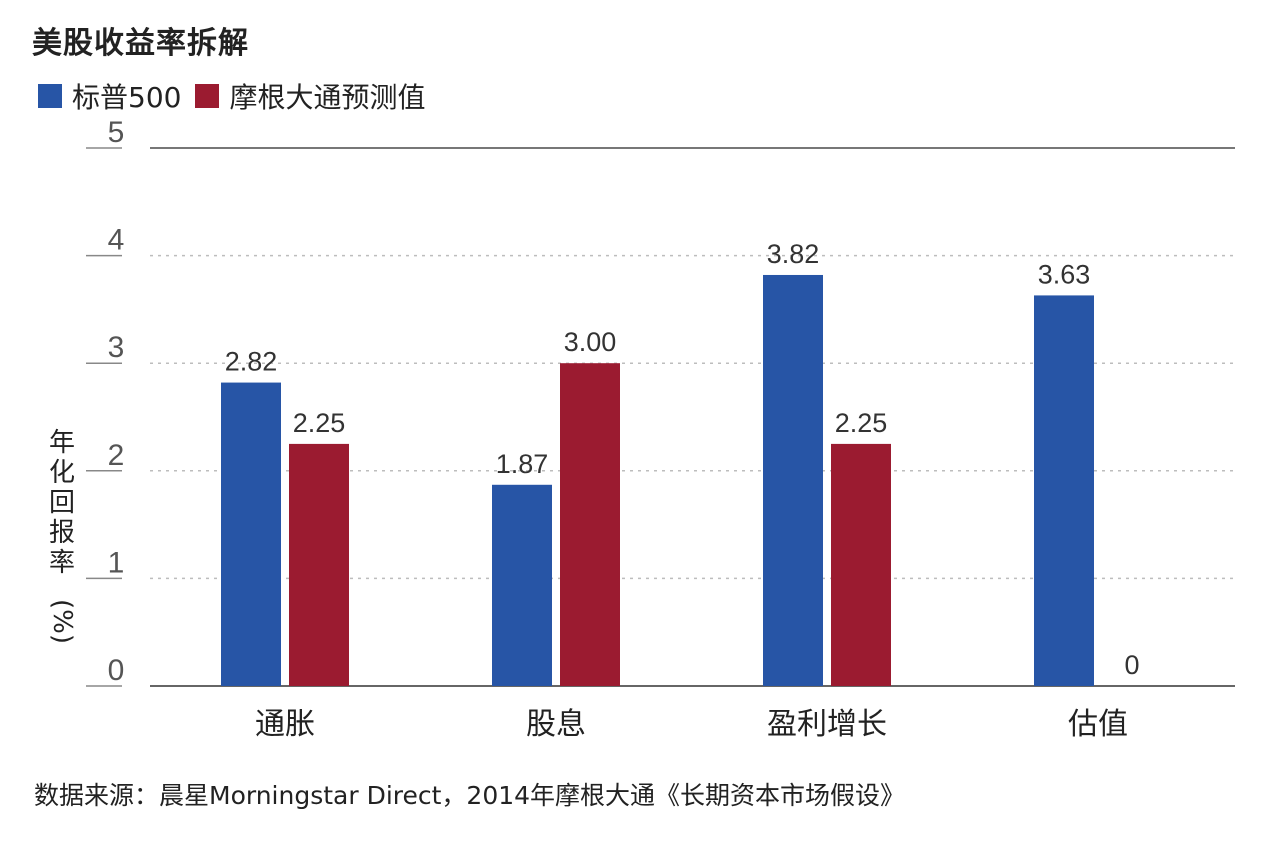 This screenshot has width=1280, height=848. What do you see at coordinates (116, 670) in the screenshot?
I see `y-tick-label: 0` at bounding box center [116, 670].